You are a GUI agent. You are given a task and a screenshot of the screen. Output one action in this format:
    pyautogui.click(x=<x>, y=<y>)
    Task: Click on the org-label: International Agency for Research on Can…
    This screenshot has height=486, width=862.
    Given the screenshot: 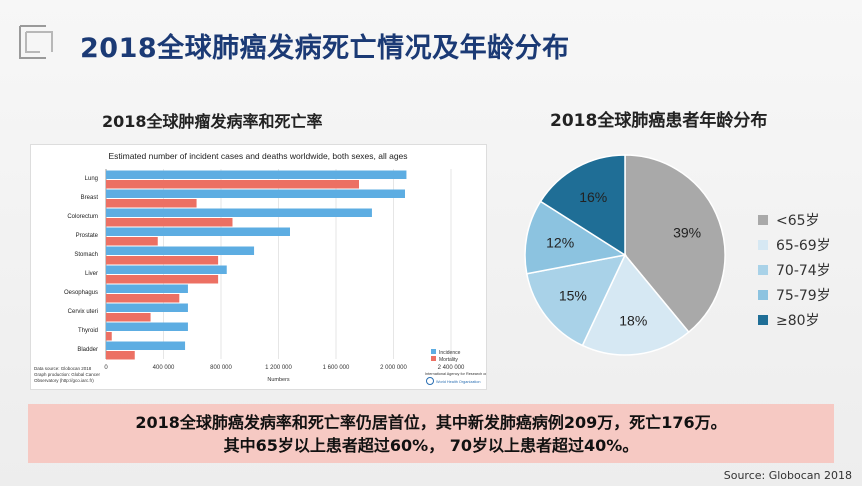 What is the action you would take?
    pyautogui.click(x=455, y=374)
    